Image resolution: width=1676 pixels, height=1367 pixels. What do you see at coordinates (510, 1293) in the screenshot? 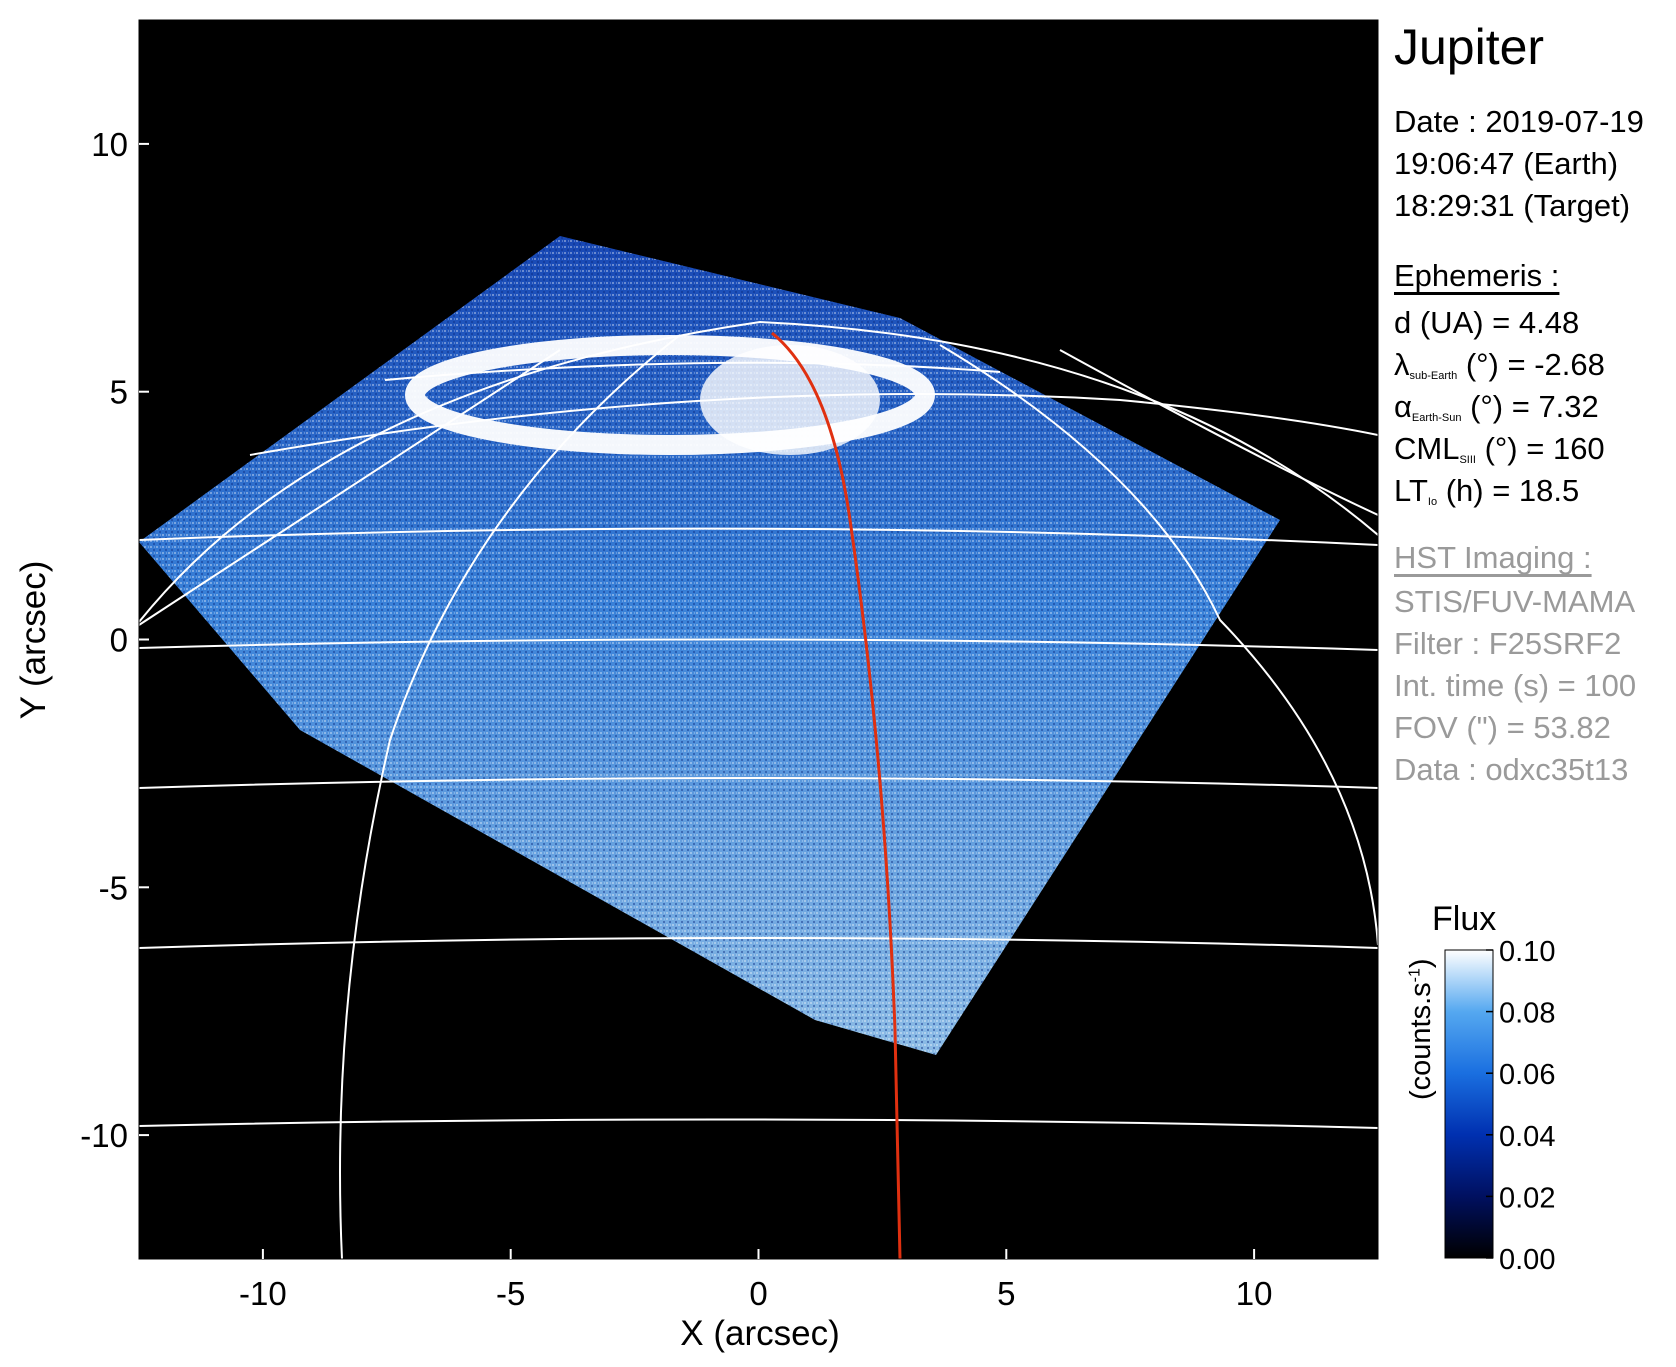
I see `x-tick-label: -5` at bounding box center [510, 1293].